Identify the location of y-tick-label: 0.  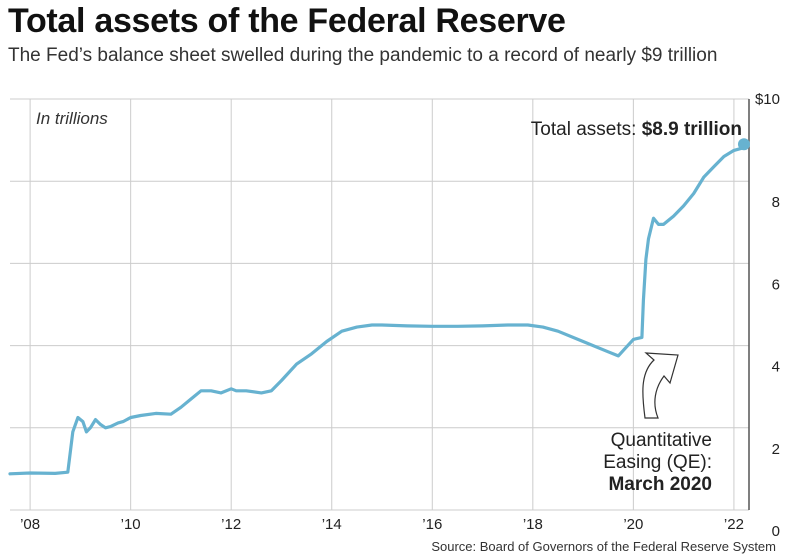
(776, 531).